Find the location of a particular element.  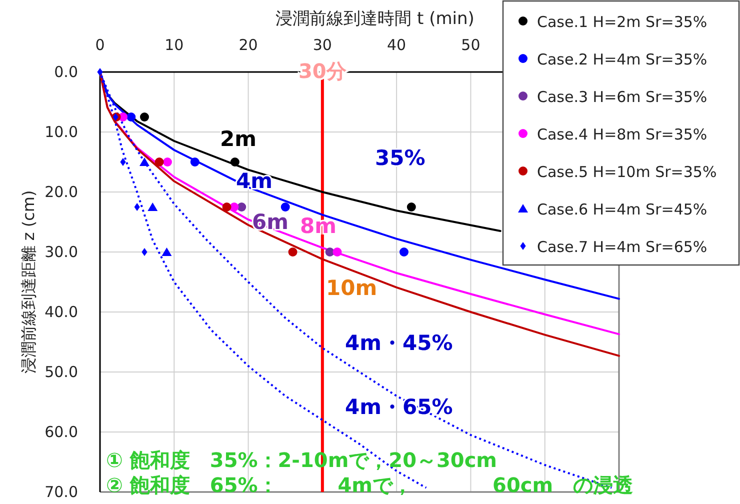

x-tick-label: 50 is located at coordinates (470, 45).